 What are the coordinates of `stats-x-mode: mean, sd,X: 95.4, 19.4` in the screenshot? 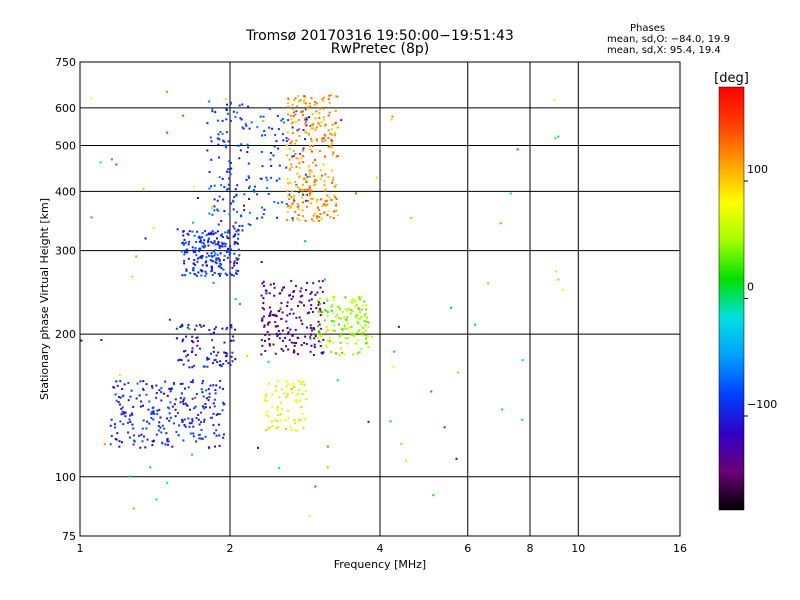 It's located at (664, 50).